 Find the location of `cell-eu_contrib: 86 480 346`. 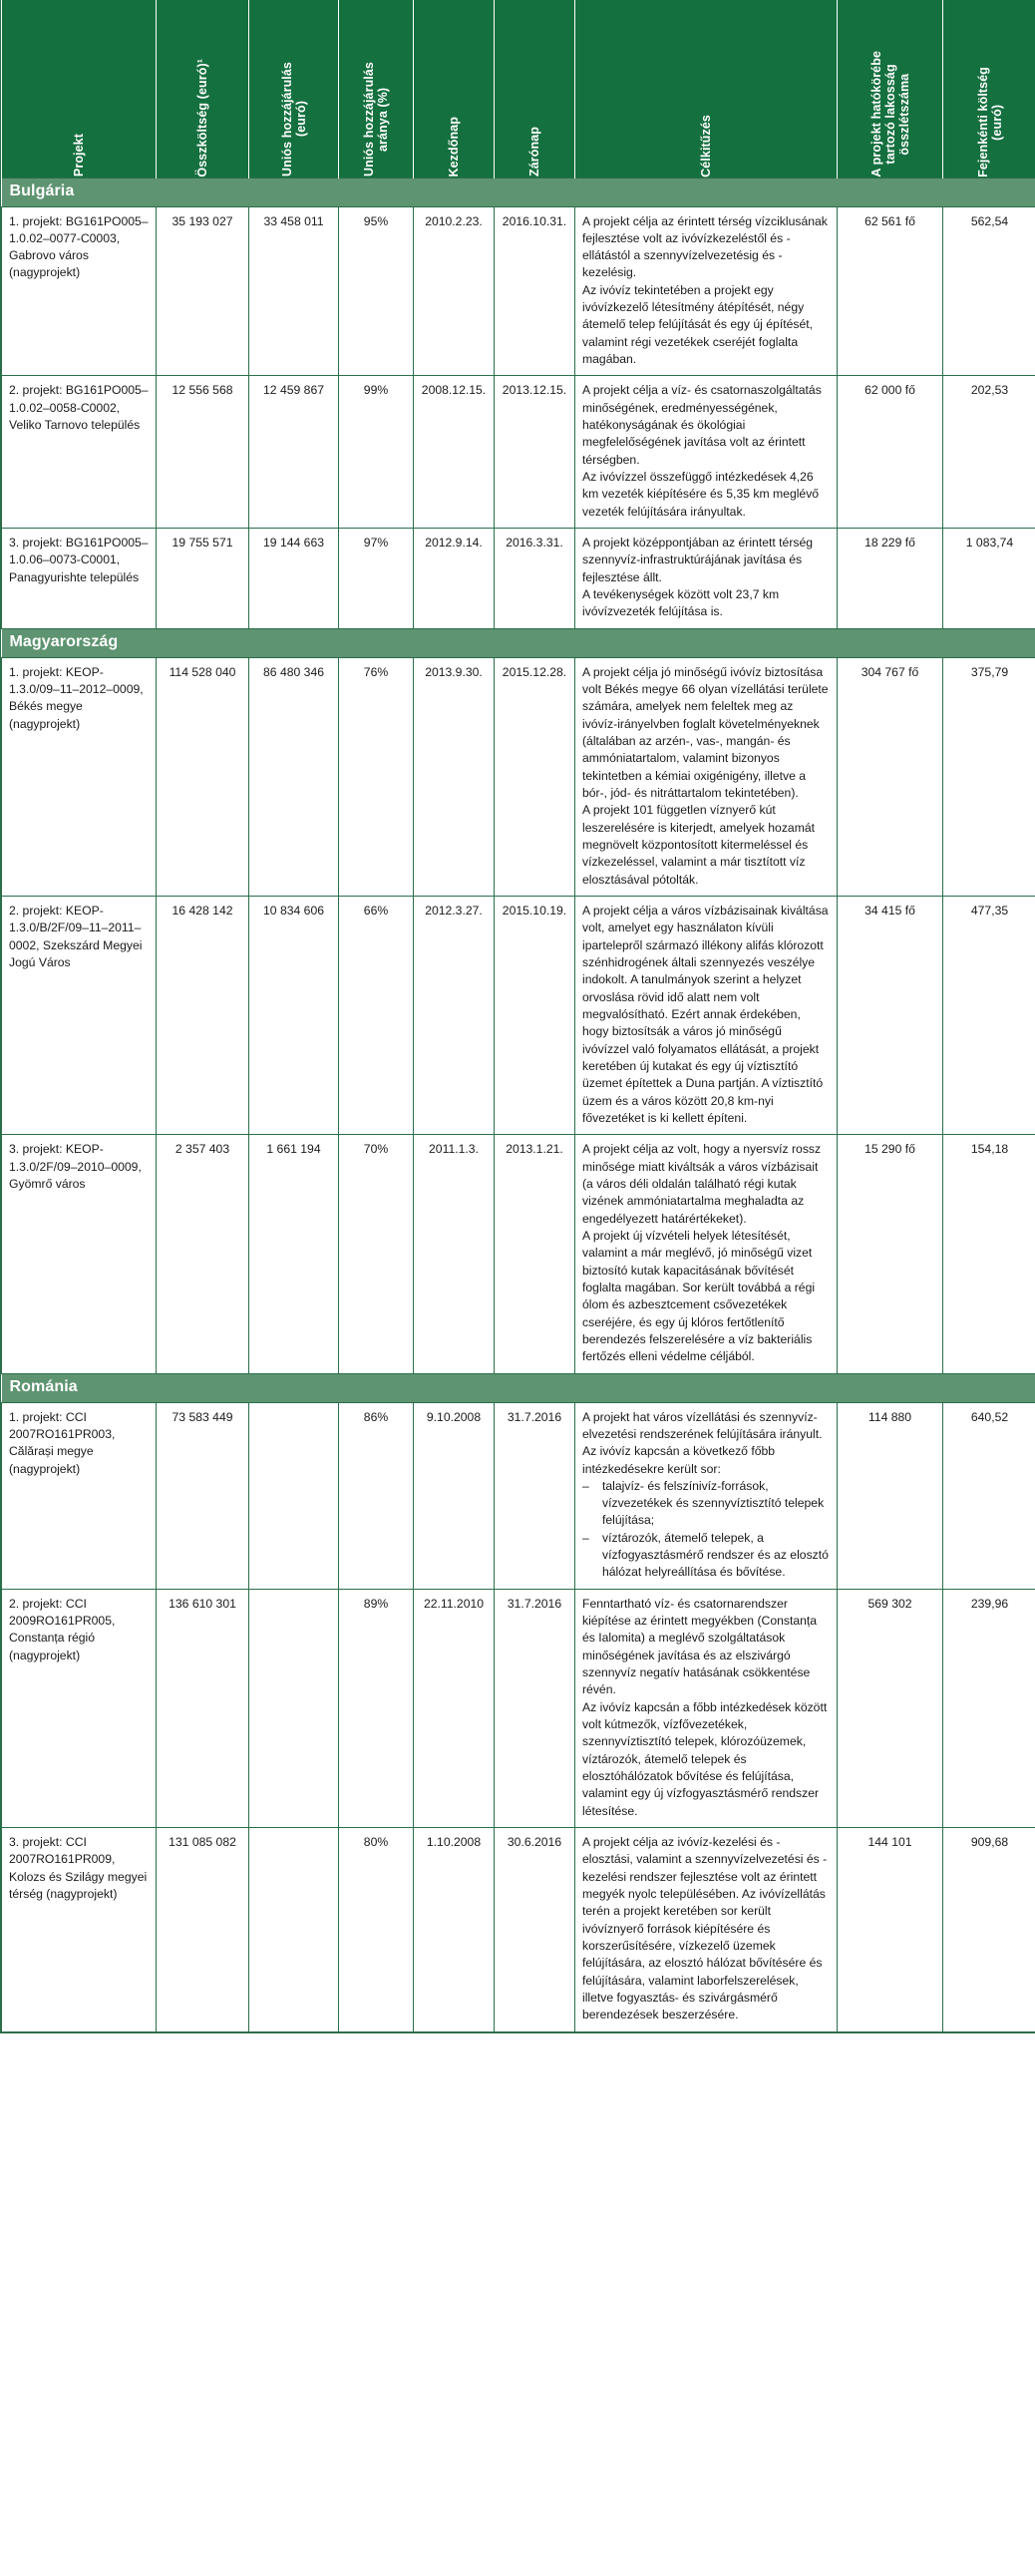

cell-eu_contrib: 86 480 346 is located at coordinates (294, 776).